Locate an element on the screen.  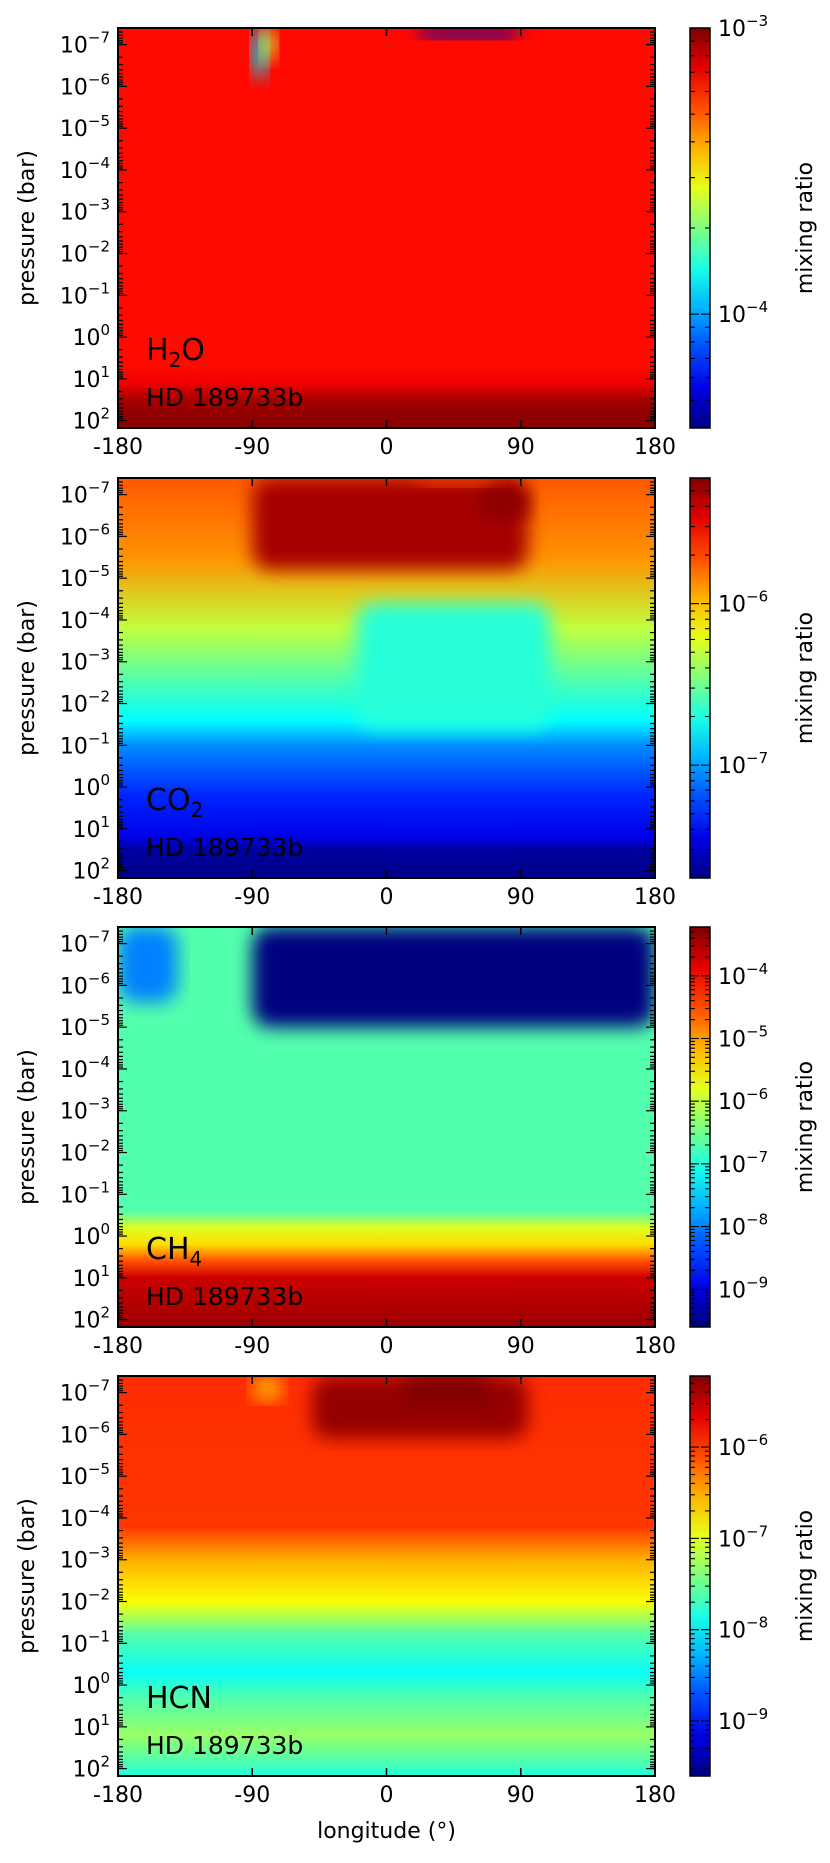
colorbar-tick-label: 10⁻³ is located at coordinates (743, 27).